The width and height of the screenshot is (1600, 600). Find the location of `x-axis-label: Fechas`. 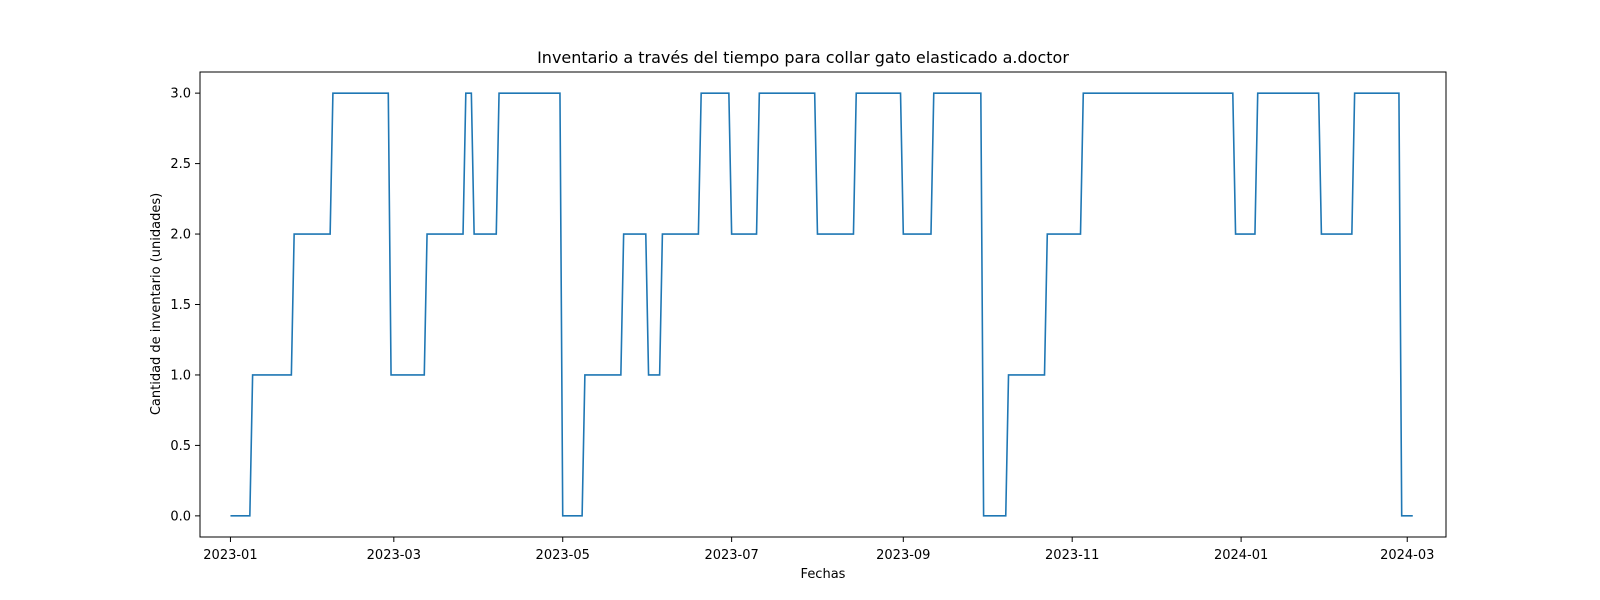

x-axis-label: Fechas is located at coordinates (823, 574).